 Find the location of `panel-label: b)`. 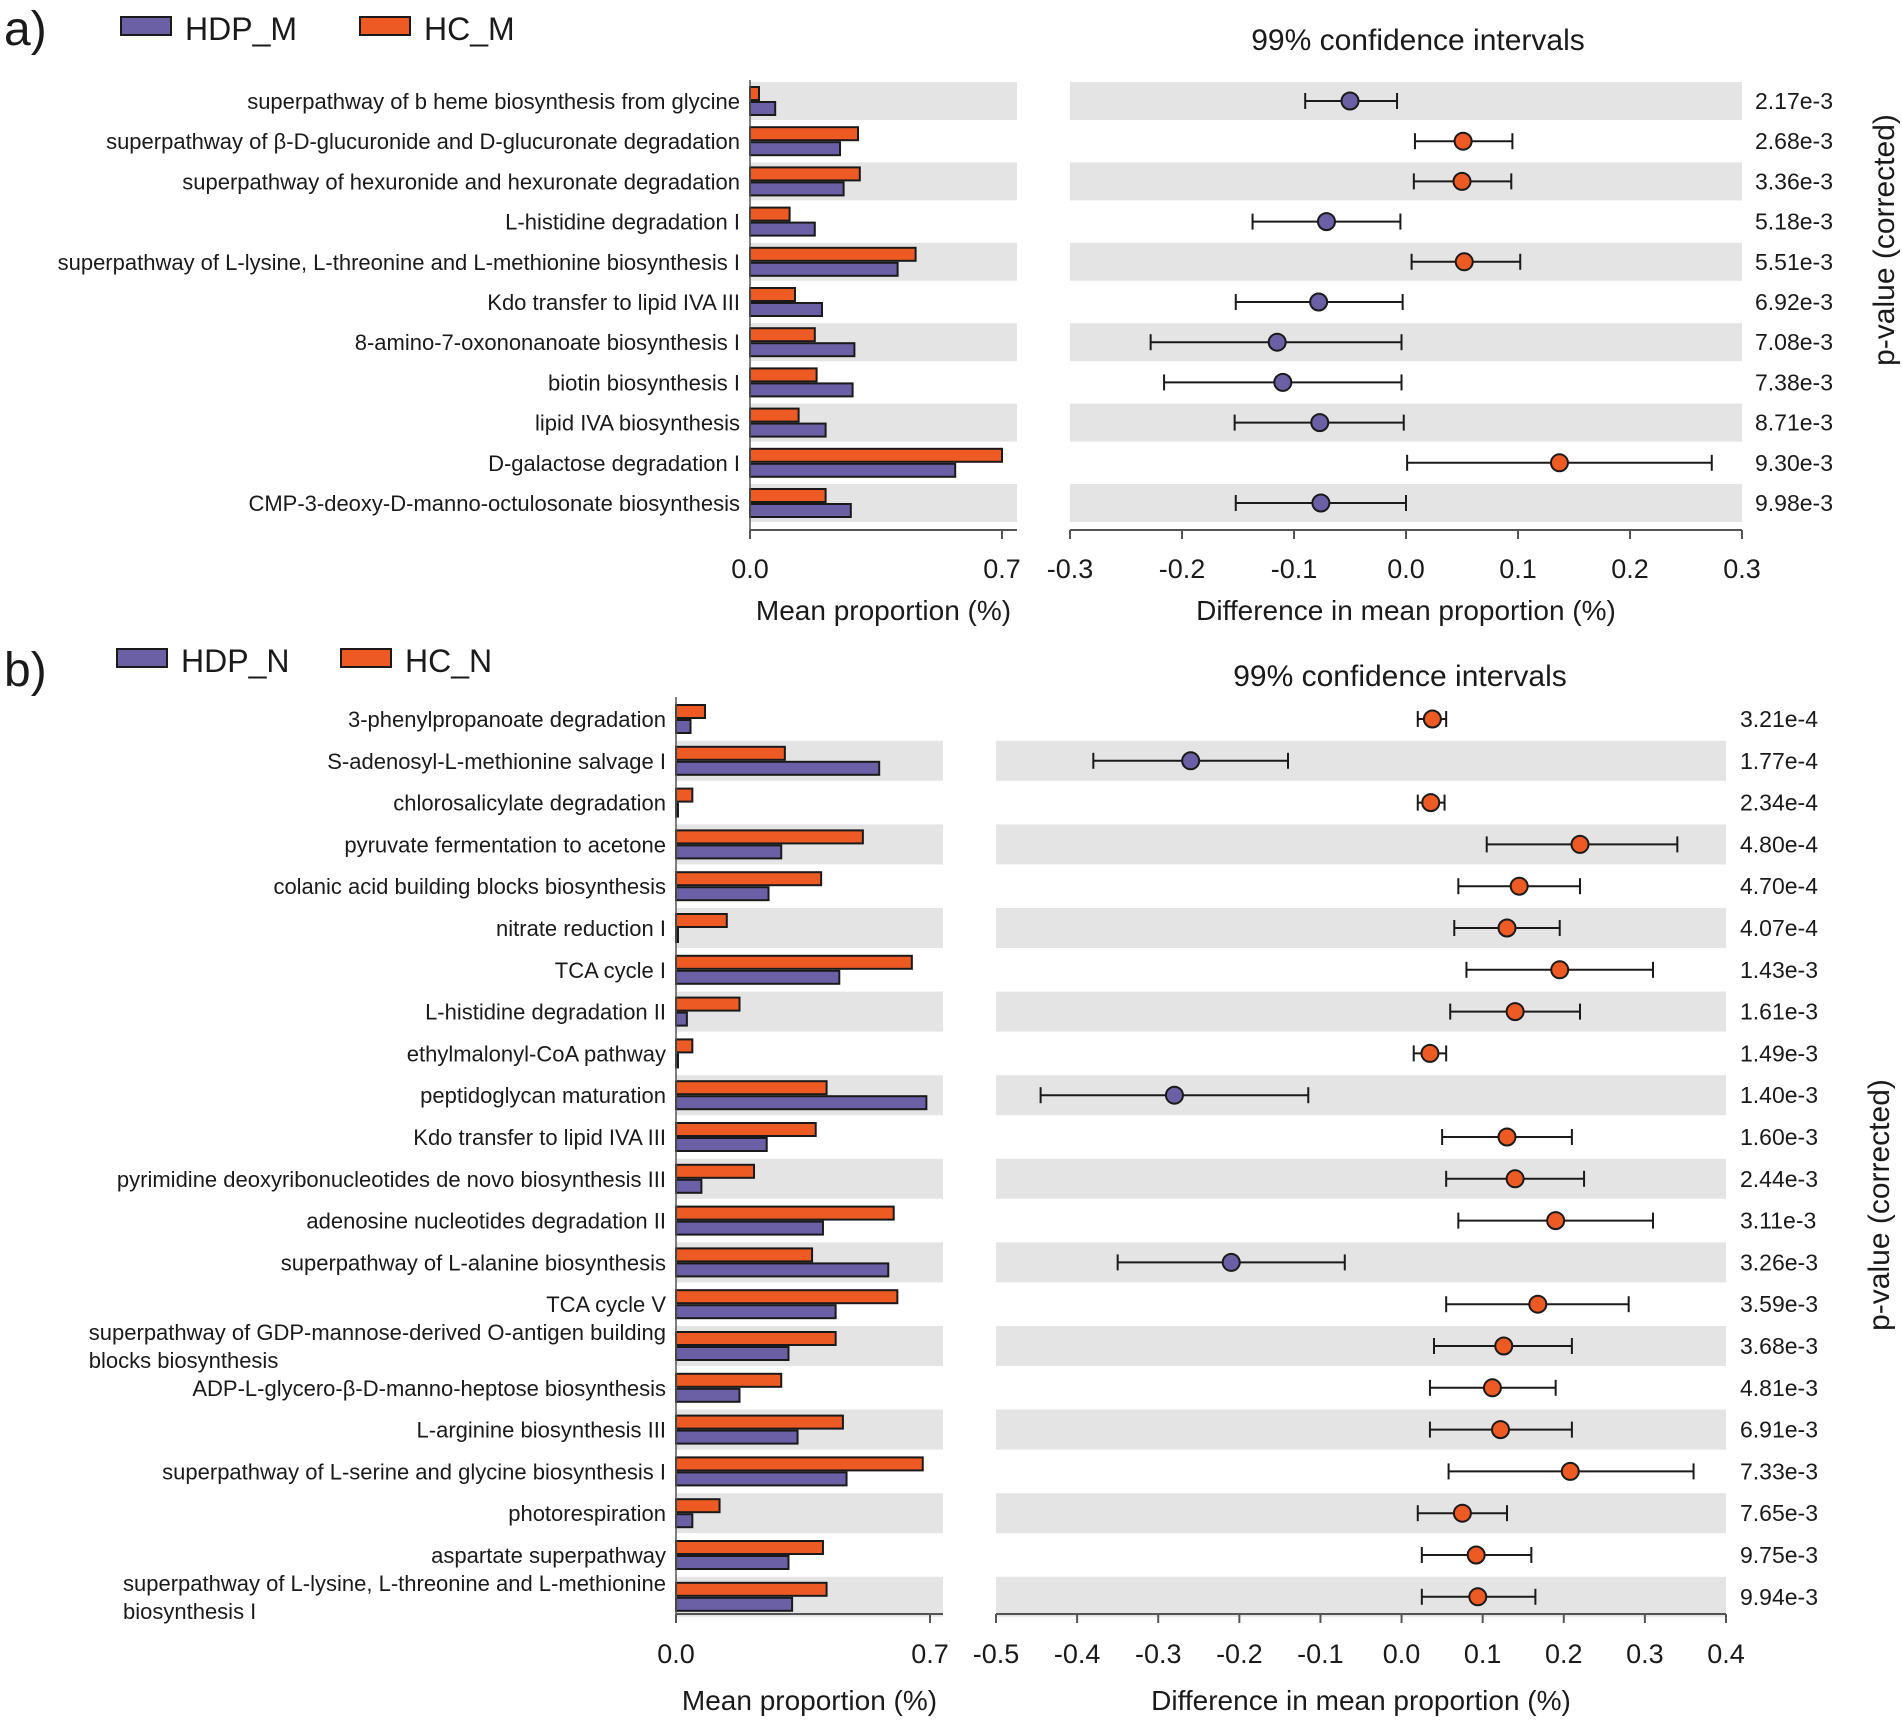

panel-label: b) is located at coordinates (25, 670).